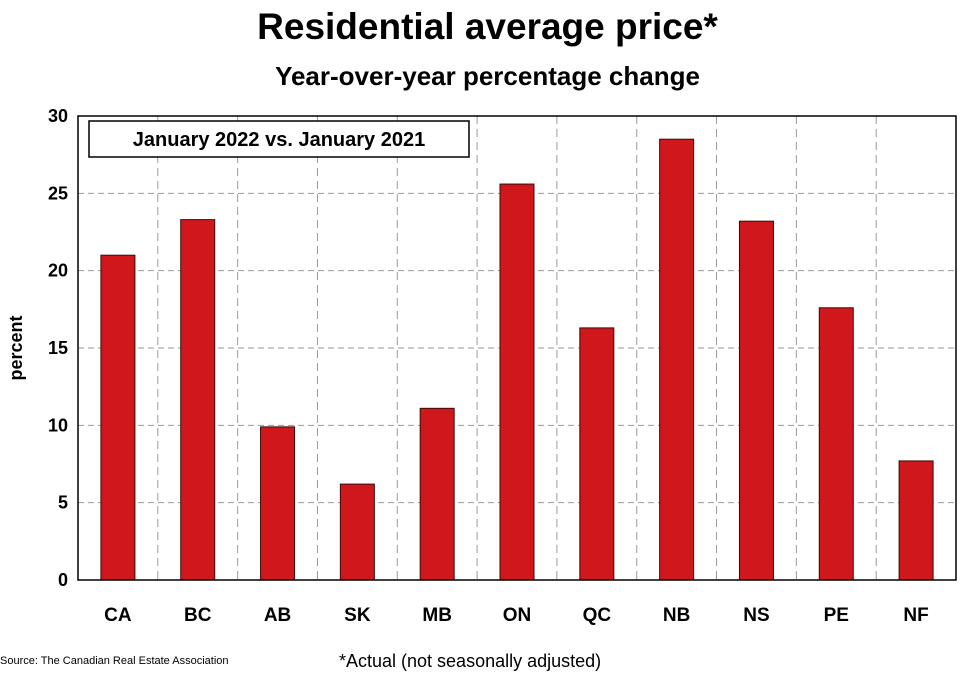 This screenshot has height=673, width=975. What do you see at coordinates (677, 359) in the screenshot?
I see `bar-nb` at bounding box center [677, 359].